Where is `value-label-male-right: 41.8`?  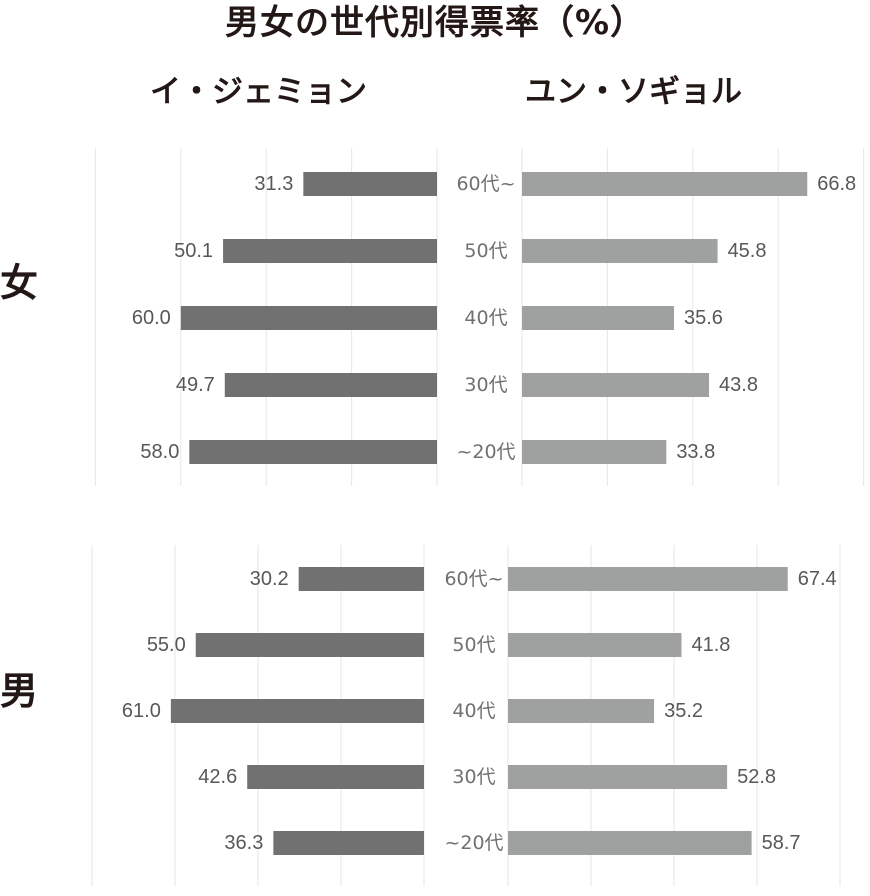 value-label-male-right: 41.8 is located at coordinates (710, 645).